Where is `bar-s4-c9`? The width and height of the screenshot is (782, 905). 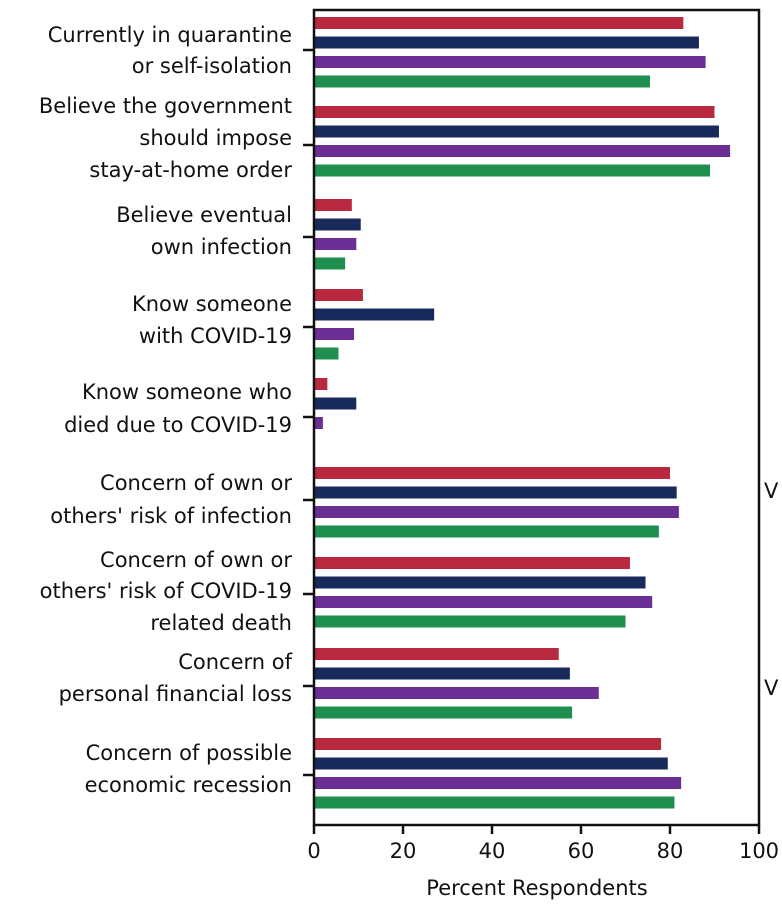
bar-s4-c9 is located at coordinates (494, 802).